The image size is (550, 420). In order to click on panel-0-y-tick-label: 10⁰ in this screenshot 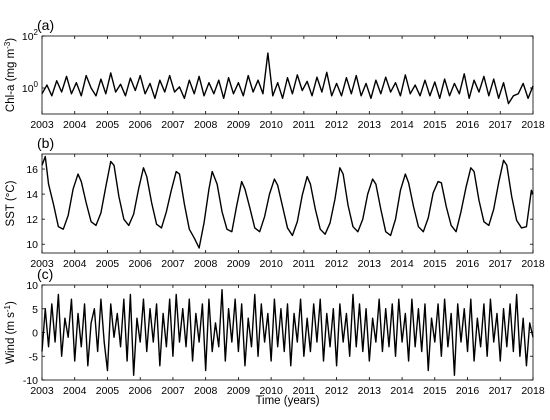, I will do `click(30, 87)`.